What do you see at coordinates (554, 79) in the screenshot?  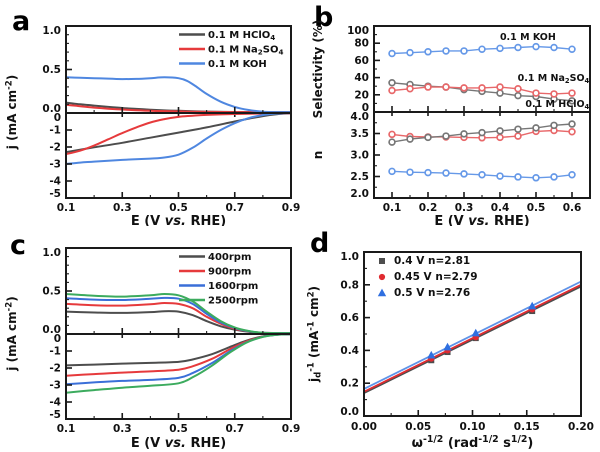 I see `in-plot-annotation: 0.1 M Na2SO4` at bounding box center [554, 79].